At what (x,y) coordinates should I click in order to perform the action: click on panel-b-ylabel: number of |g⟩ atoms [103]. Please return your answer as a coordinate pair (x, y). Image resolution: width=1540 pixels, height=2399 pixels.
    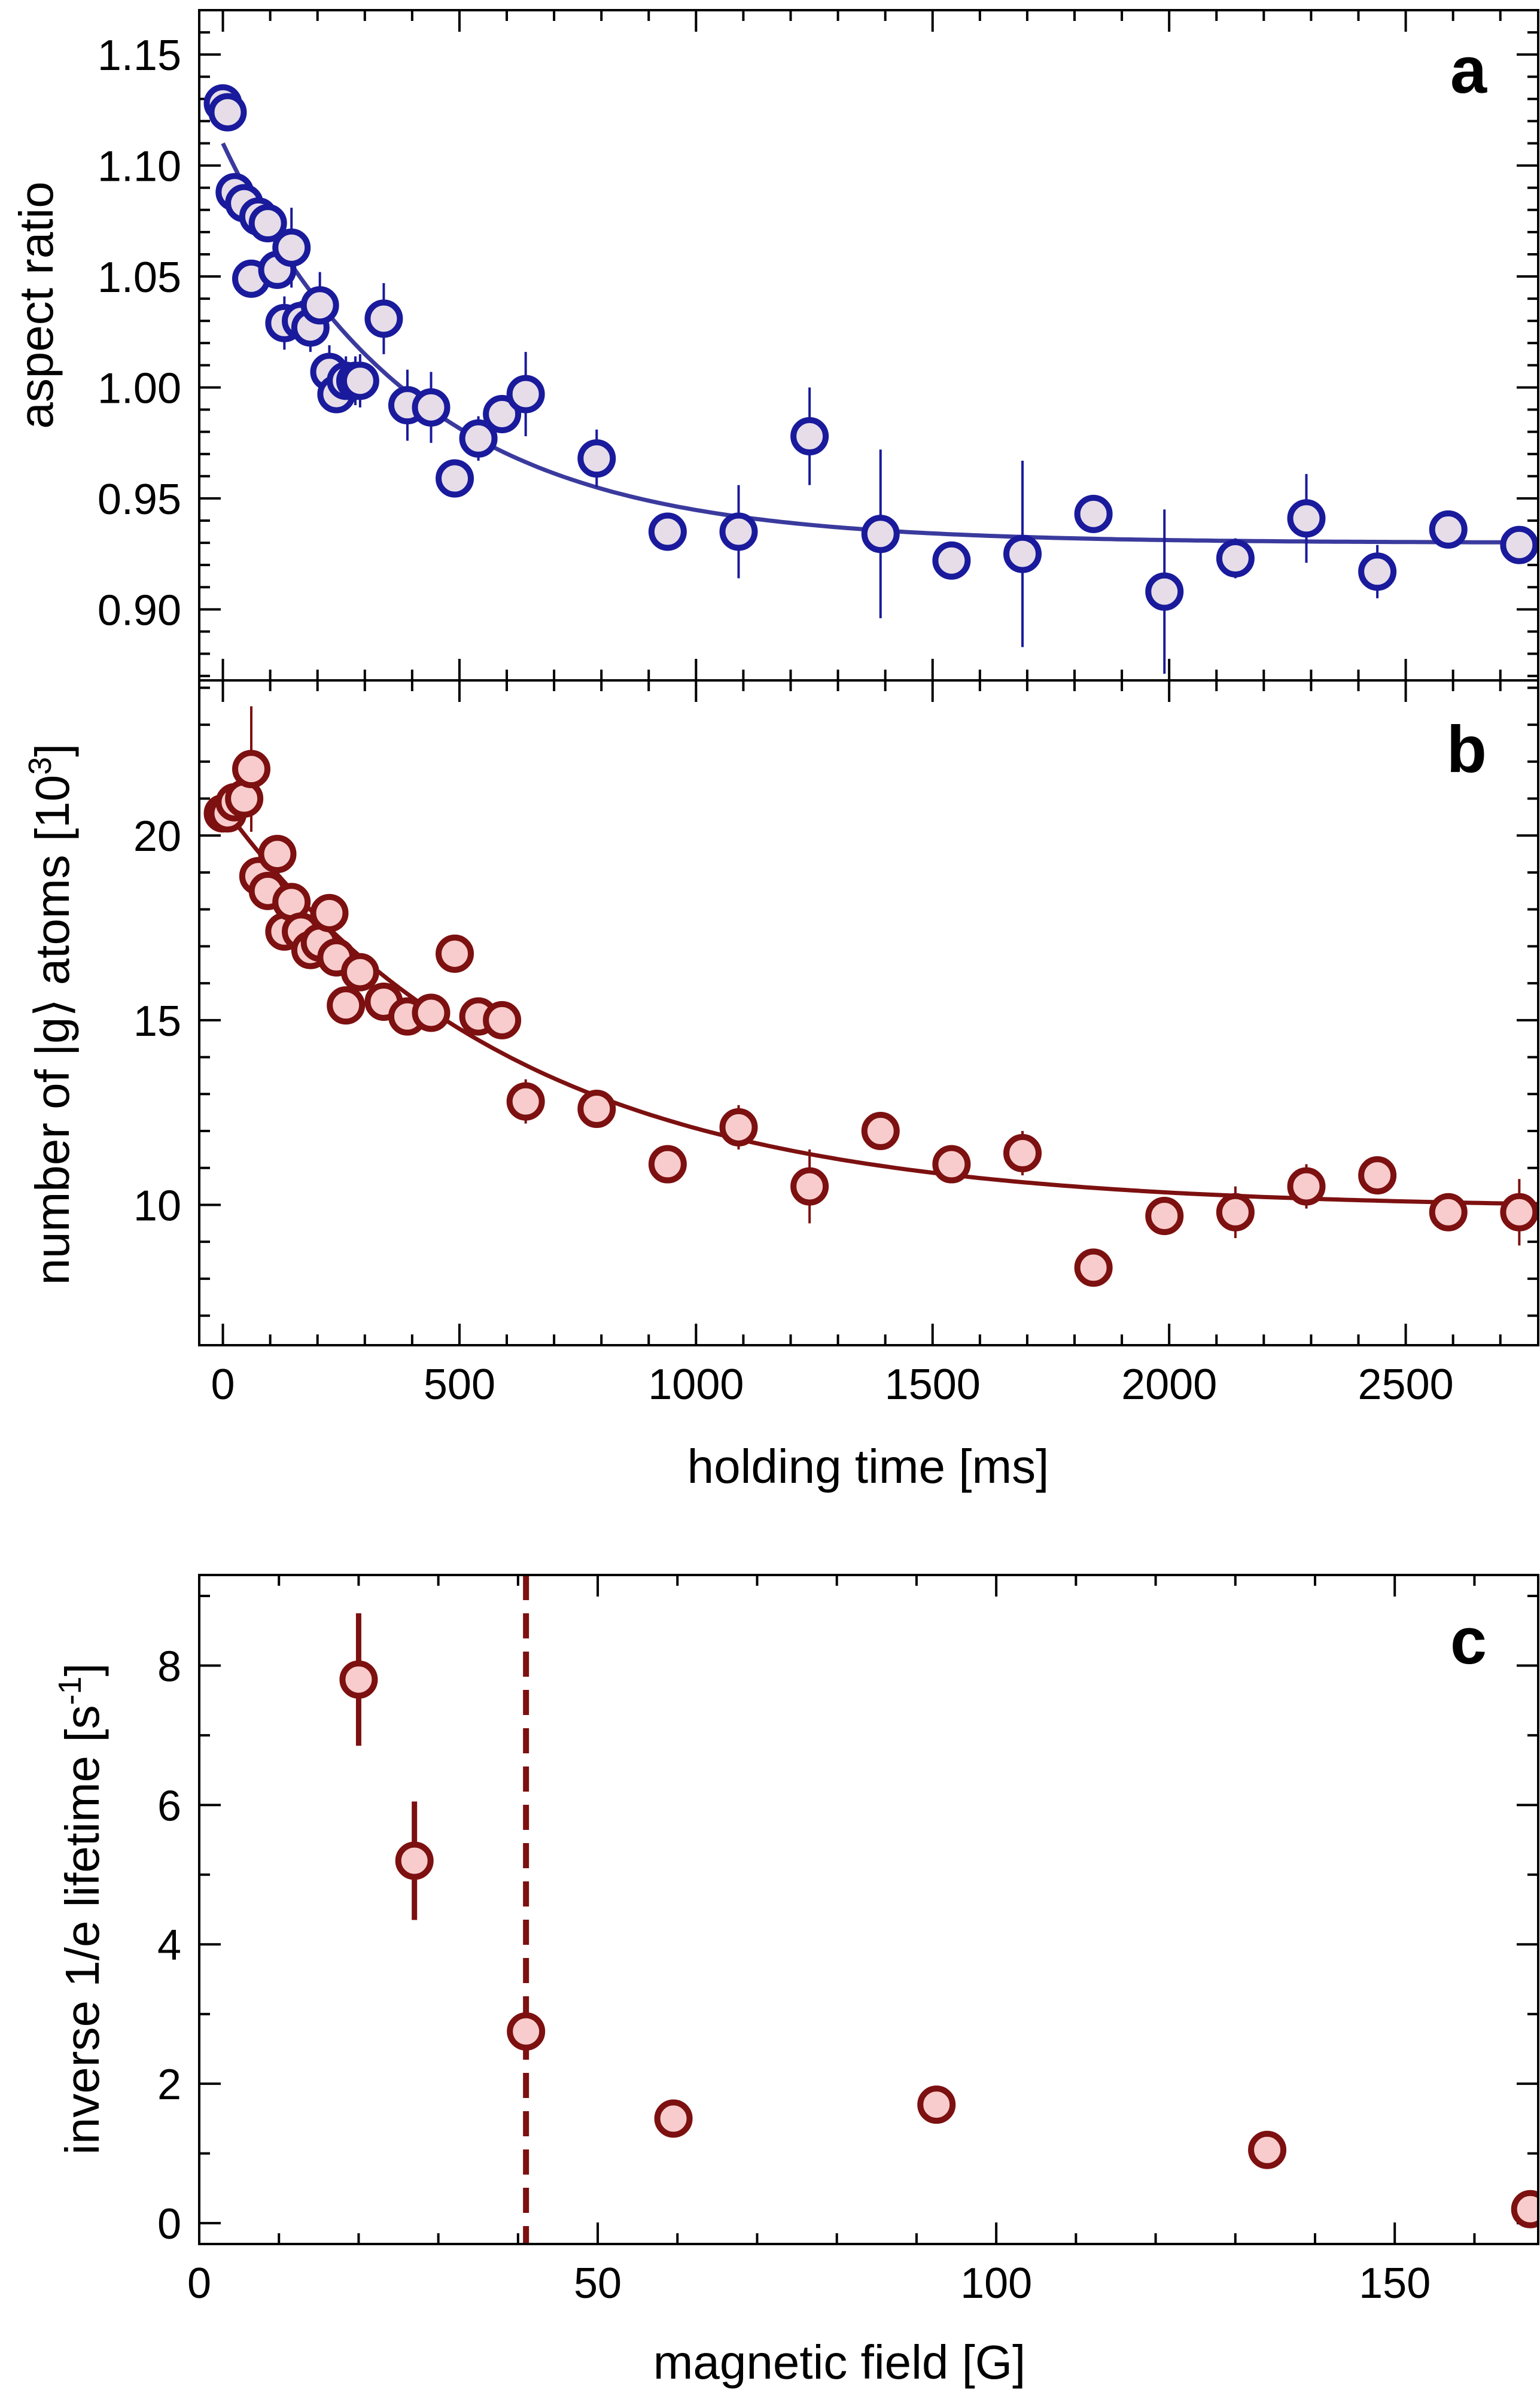
    Looking at the image, I should click on (50, 1014).